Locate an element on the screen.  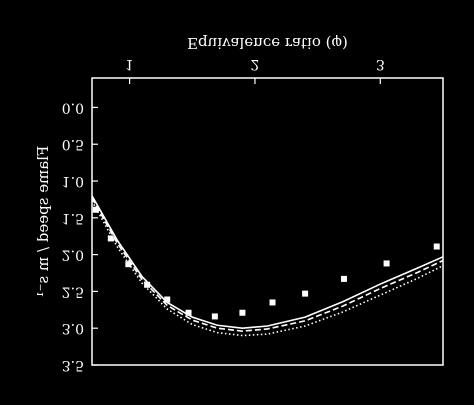
y-tick-label: 1.0 is located at coordinates (73, 181).